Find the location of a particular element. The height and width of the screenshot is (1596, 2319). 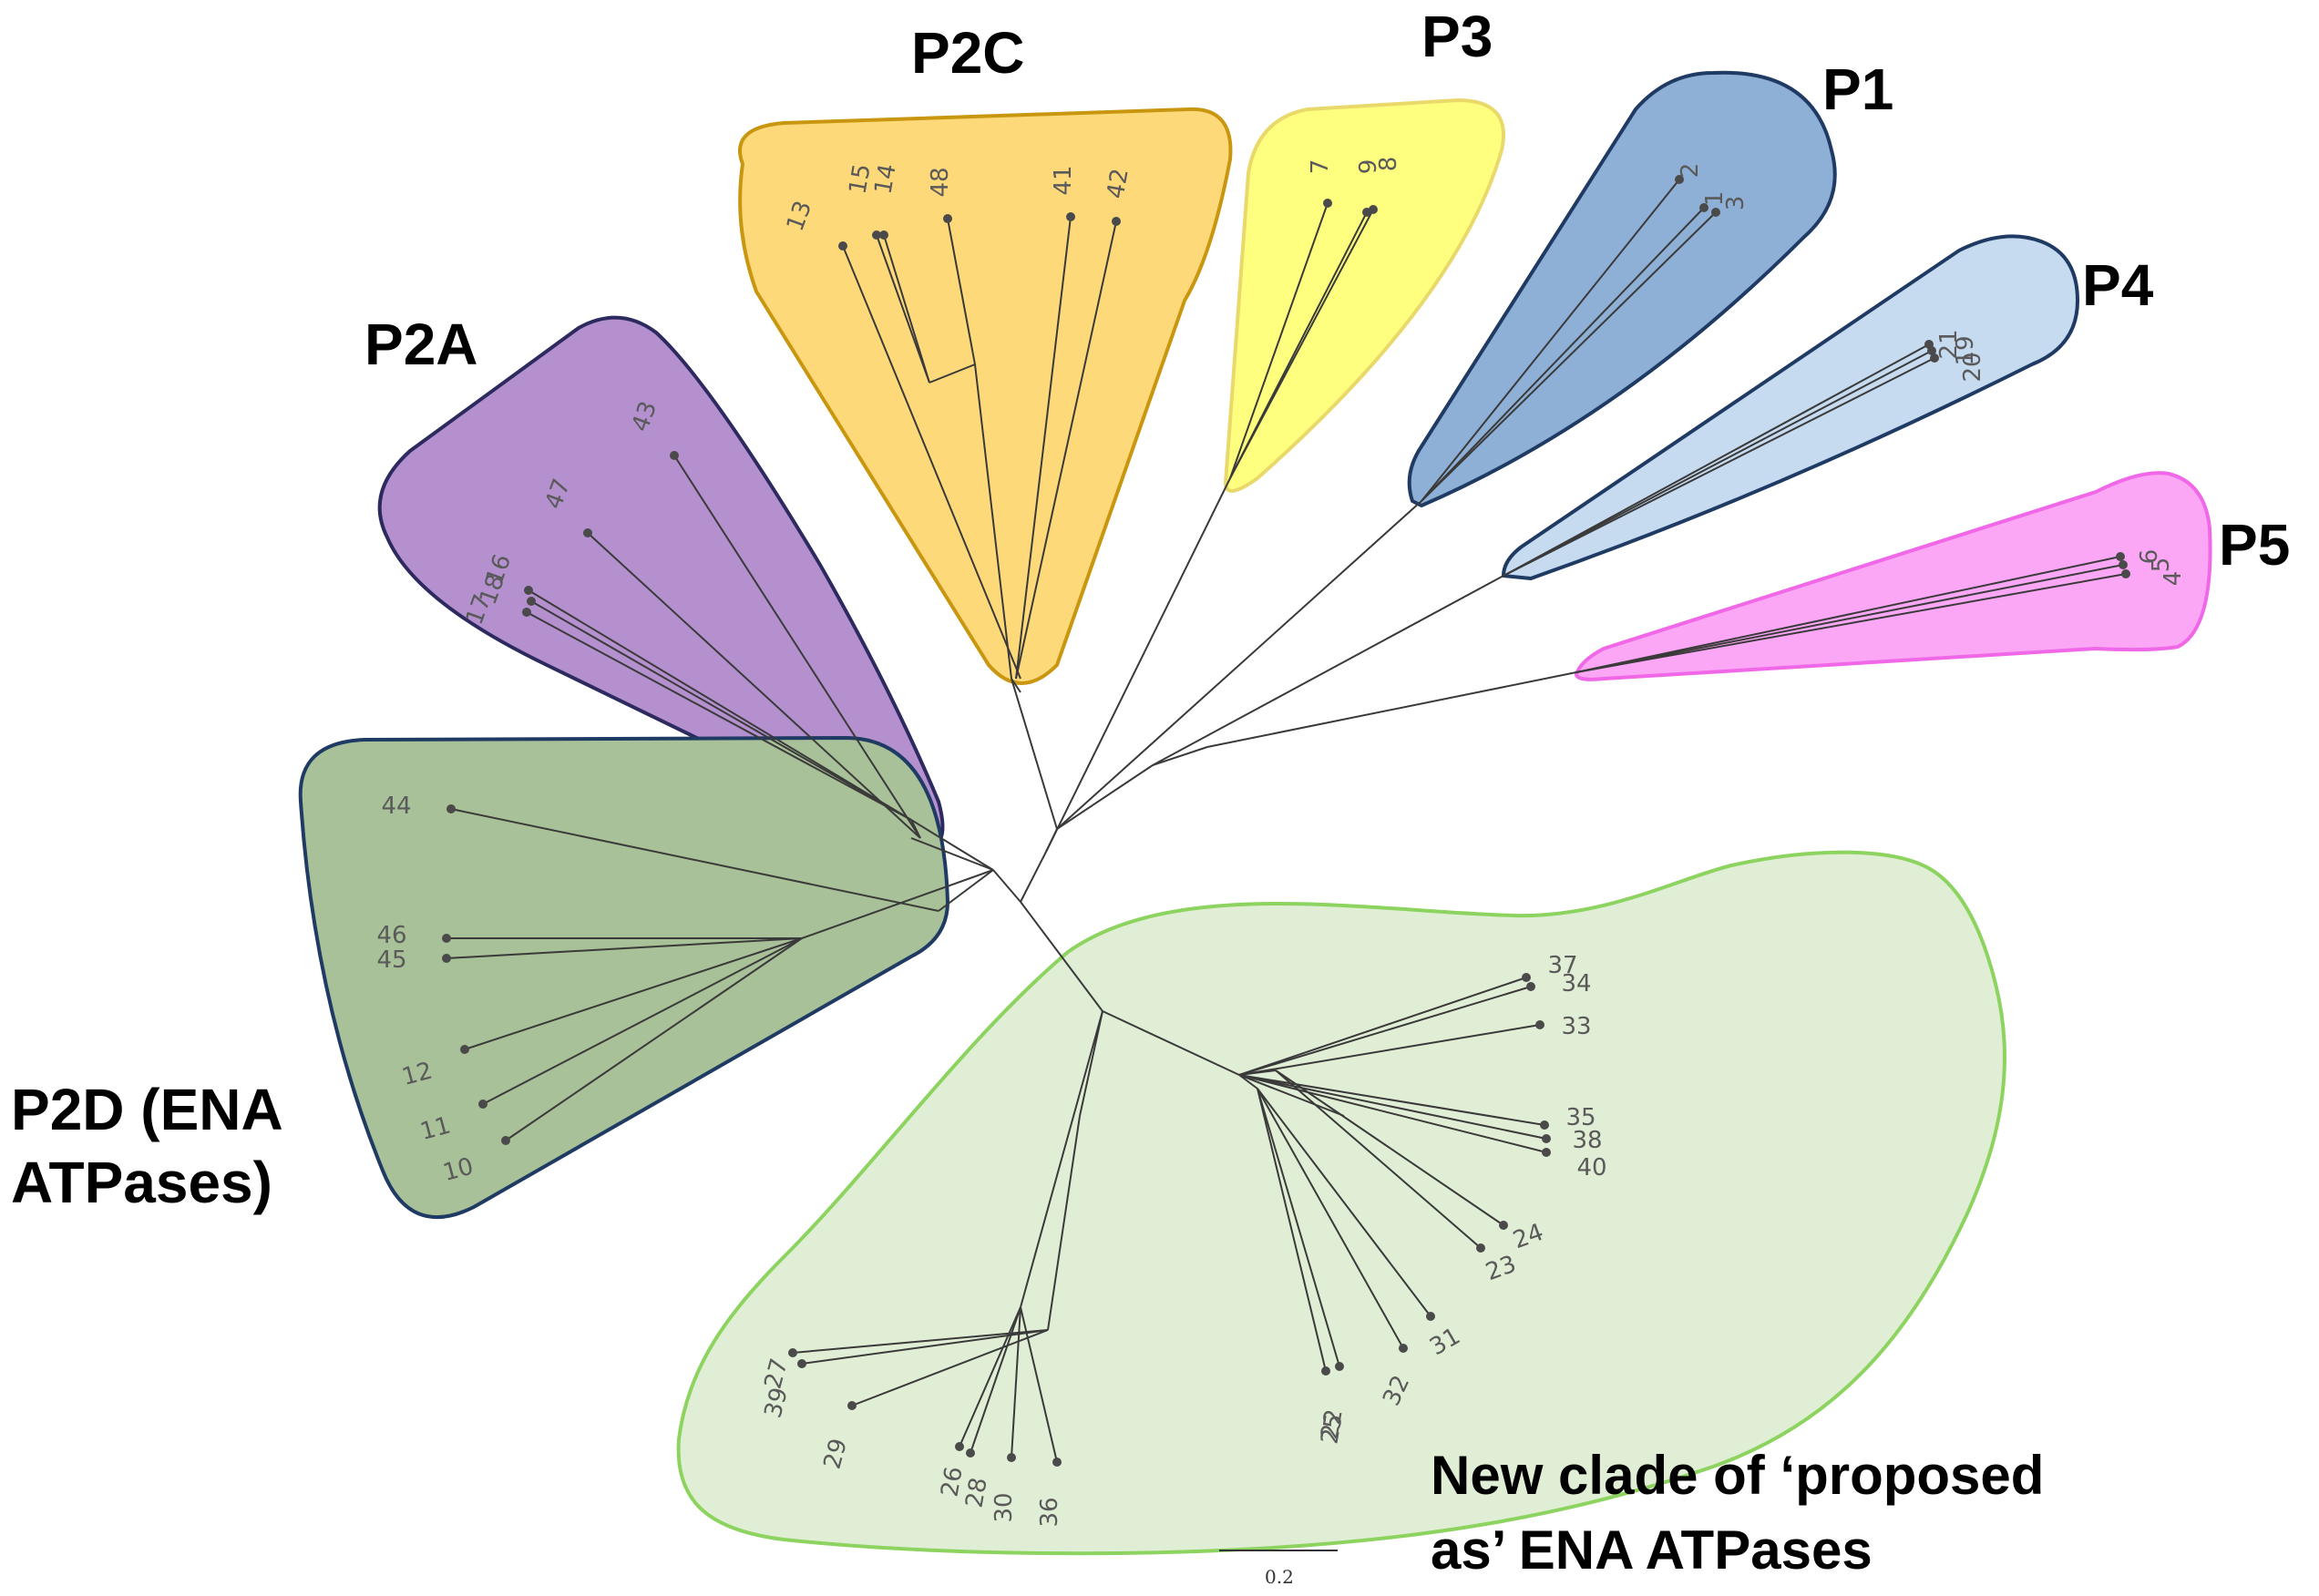

leaf-label: 1 is located at coordinates (1715, 199).